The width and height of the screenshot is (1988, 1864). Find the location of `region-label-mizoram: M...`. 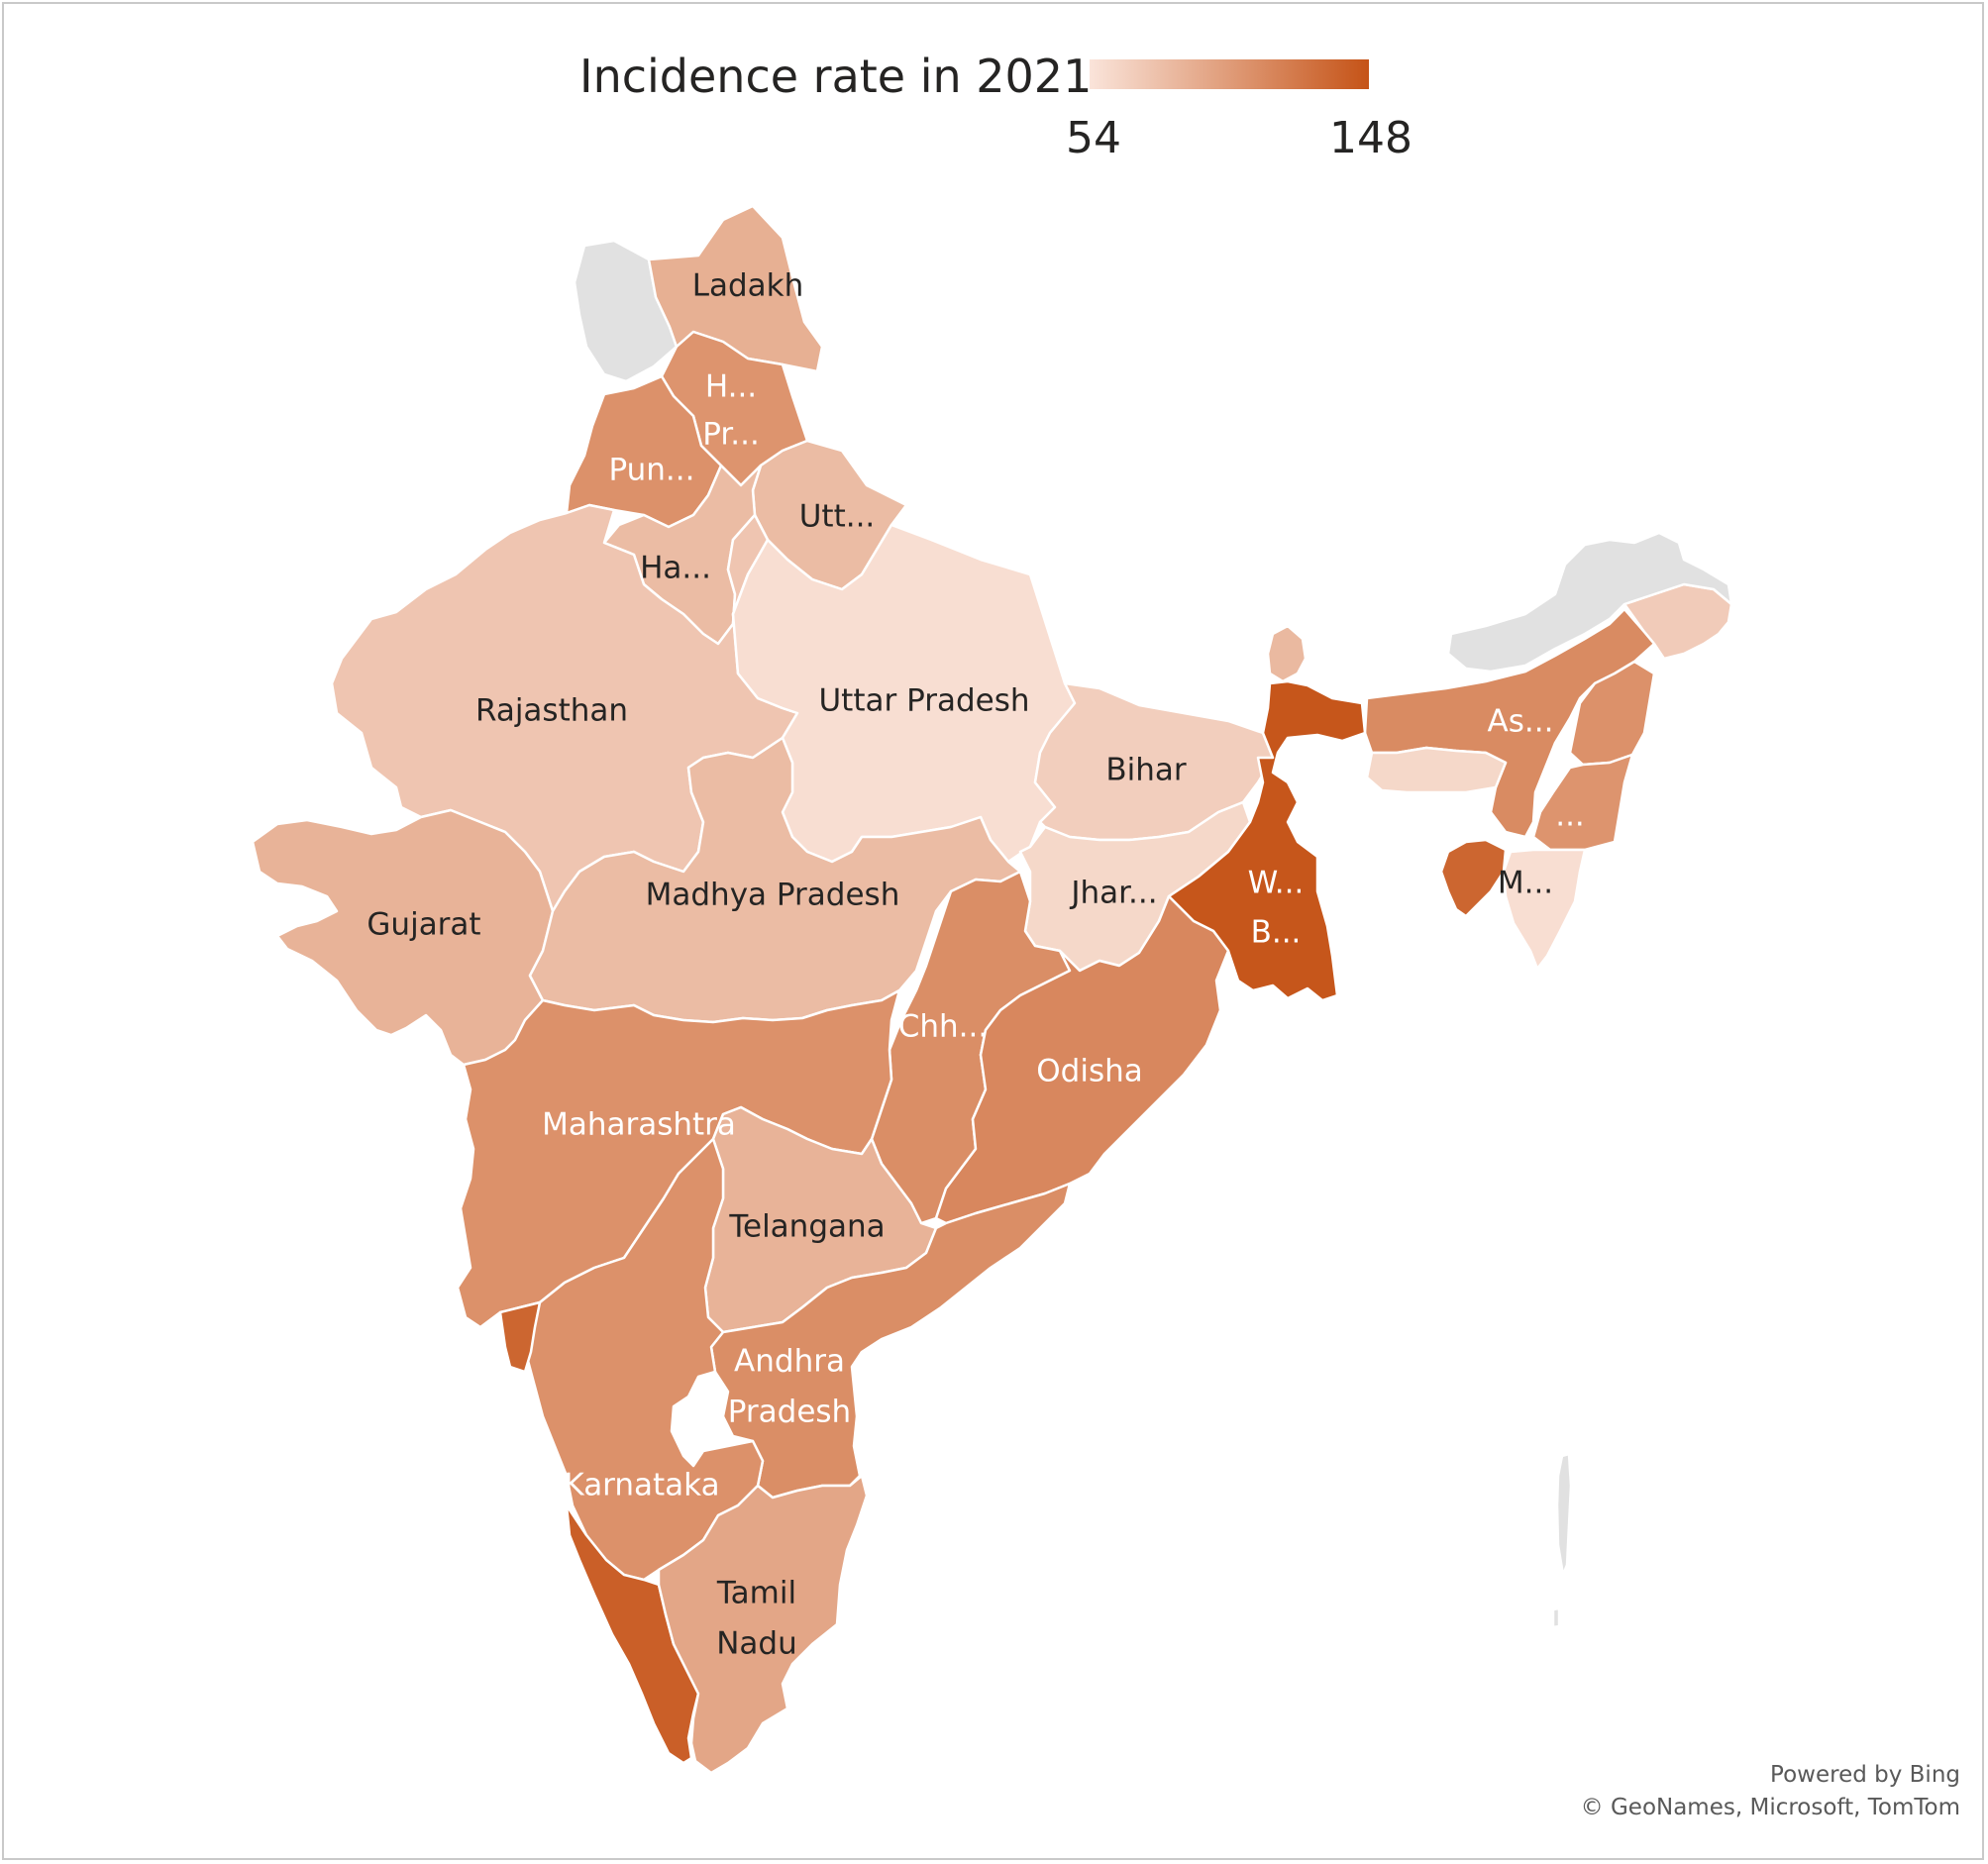

region-label-mizoram: M... is located at coordinates (1525, 884).